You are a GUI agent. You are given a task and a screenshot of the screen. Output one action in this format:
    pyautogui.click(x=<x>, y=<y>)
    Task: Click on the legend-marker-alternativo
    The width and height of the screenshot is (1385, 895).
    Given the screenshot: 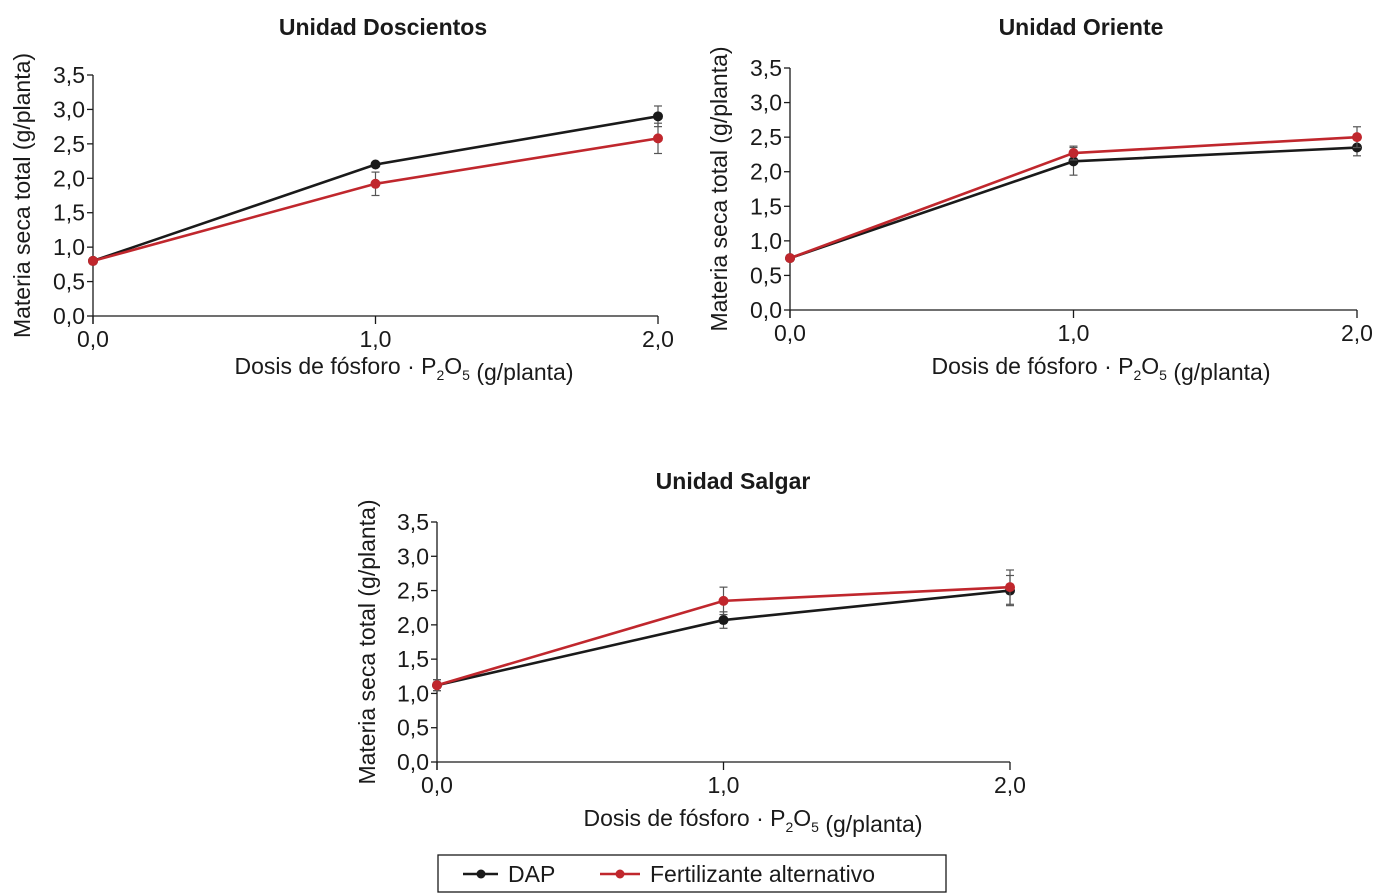 What is the action you would take?
    pyautogui.click(x=620, y=874)
    